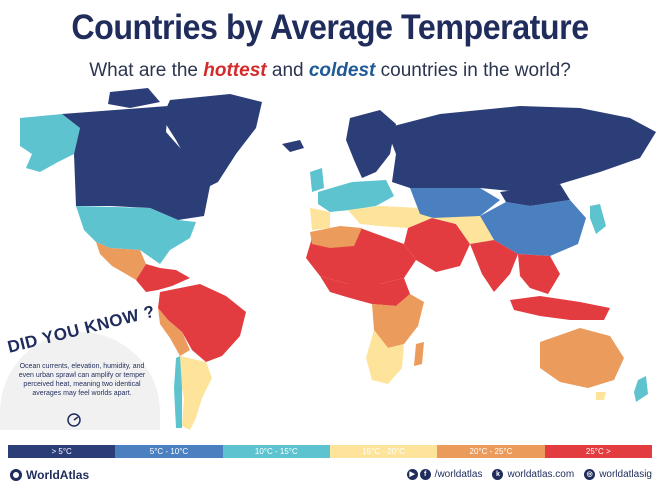 This screenshot has height=489, width=660. I want to click on legend-item: > 5°C, so click(62, 451).